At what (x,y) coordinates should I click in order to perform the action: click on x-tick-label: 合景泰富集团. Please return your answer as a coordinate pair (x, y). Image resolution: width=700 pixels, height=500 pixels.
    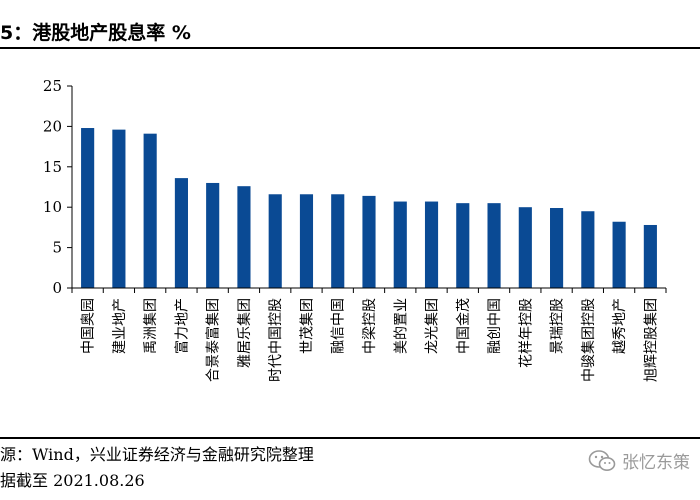
    Looking at the image, I should click on (213, 340).